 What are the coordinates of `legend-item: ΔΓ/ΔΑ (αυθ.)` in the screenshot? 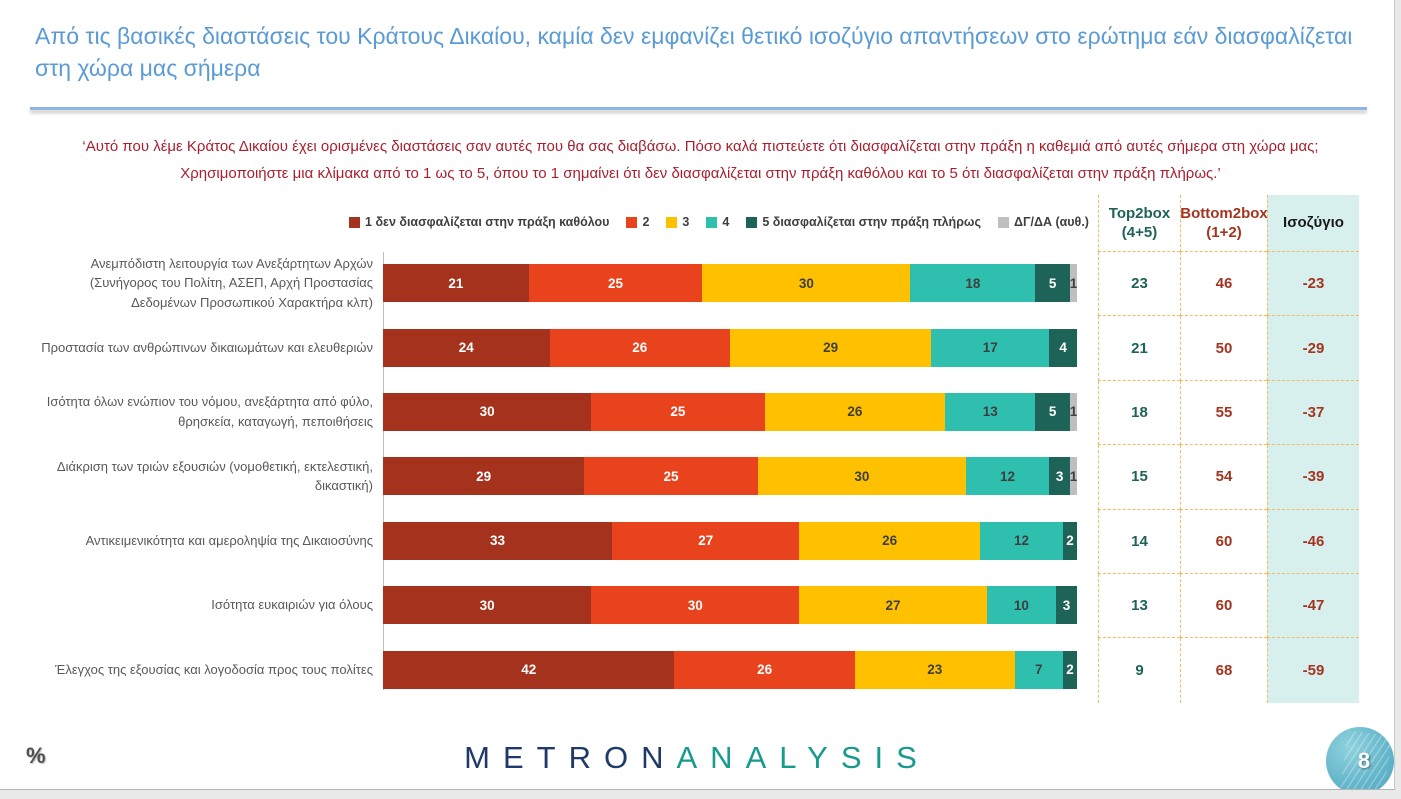 It's located at (1043, 222).